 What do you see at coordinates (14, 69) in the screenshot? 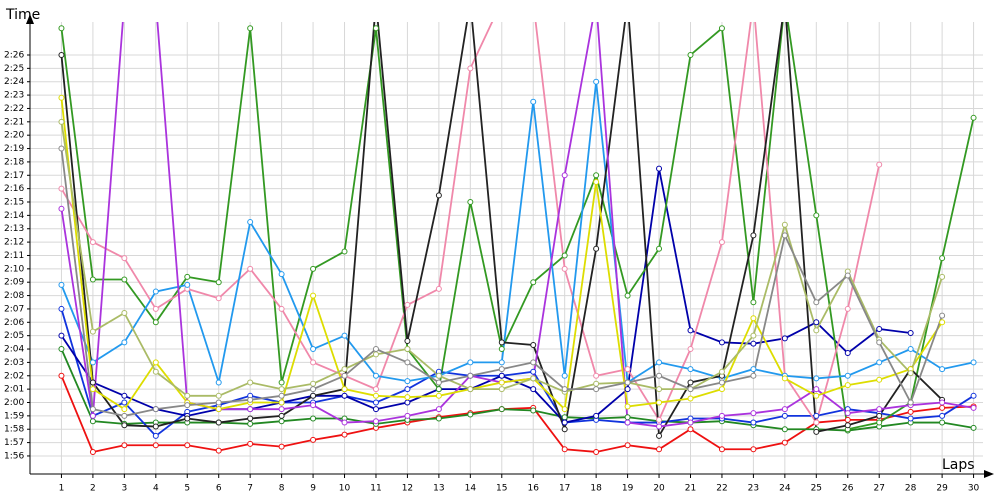
I see `y-tick-label: 2:25` at bounding box center [14, 69].